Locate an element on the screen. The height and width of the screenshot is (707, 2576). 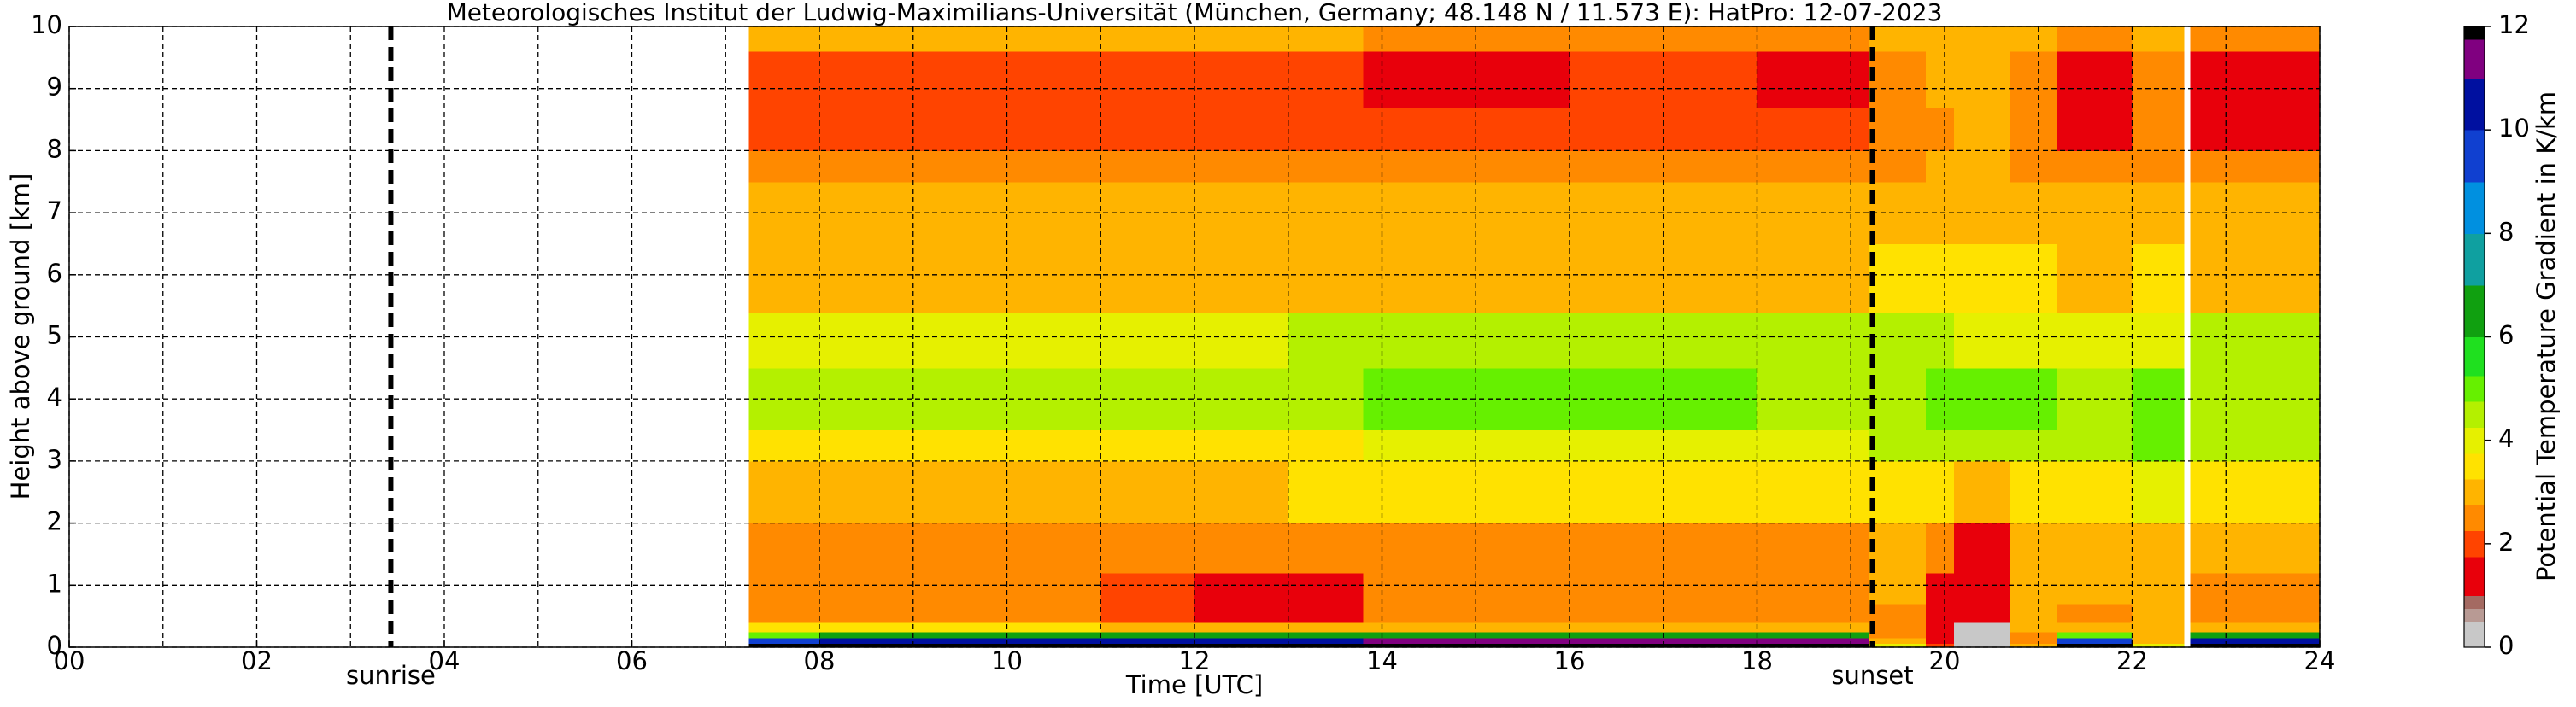
y-tick-label: 5 is located at coordinates (54, 335).